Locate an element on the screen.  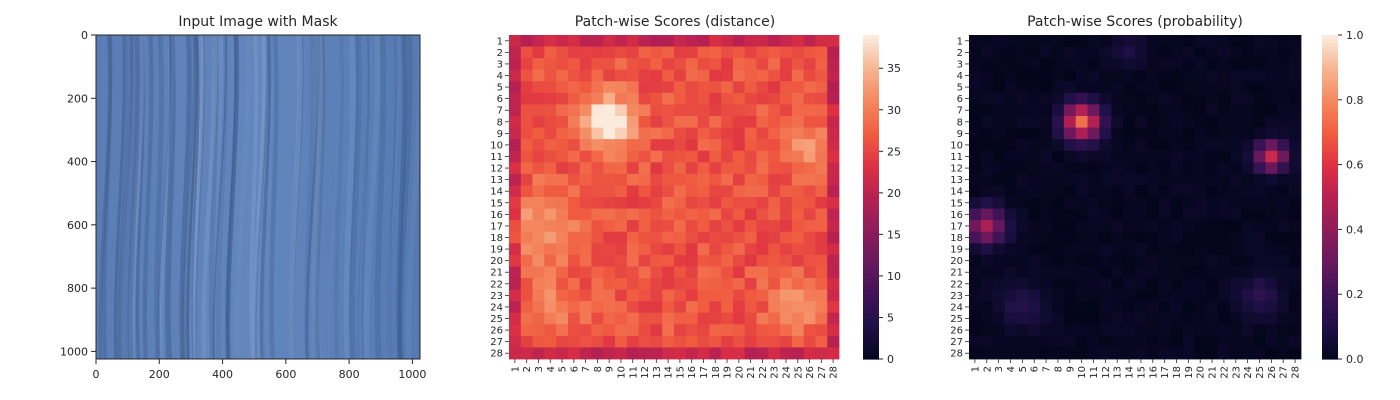
col-label: 25 is located at coordinates (798, 372).